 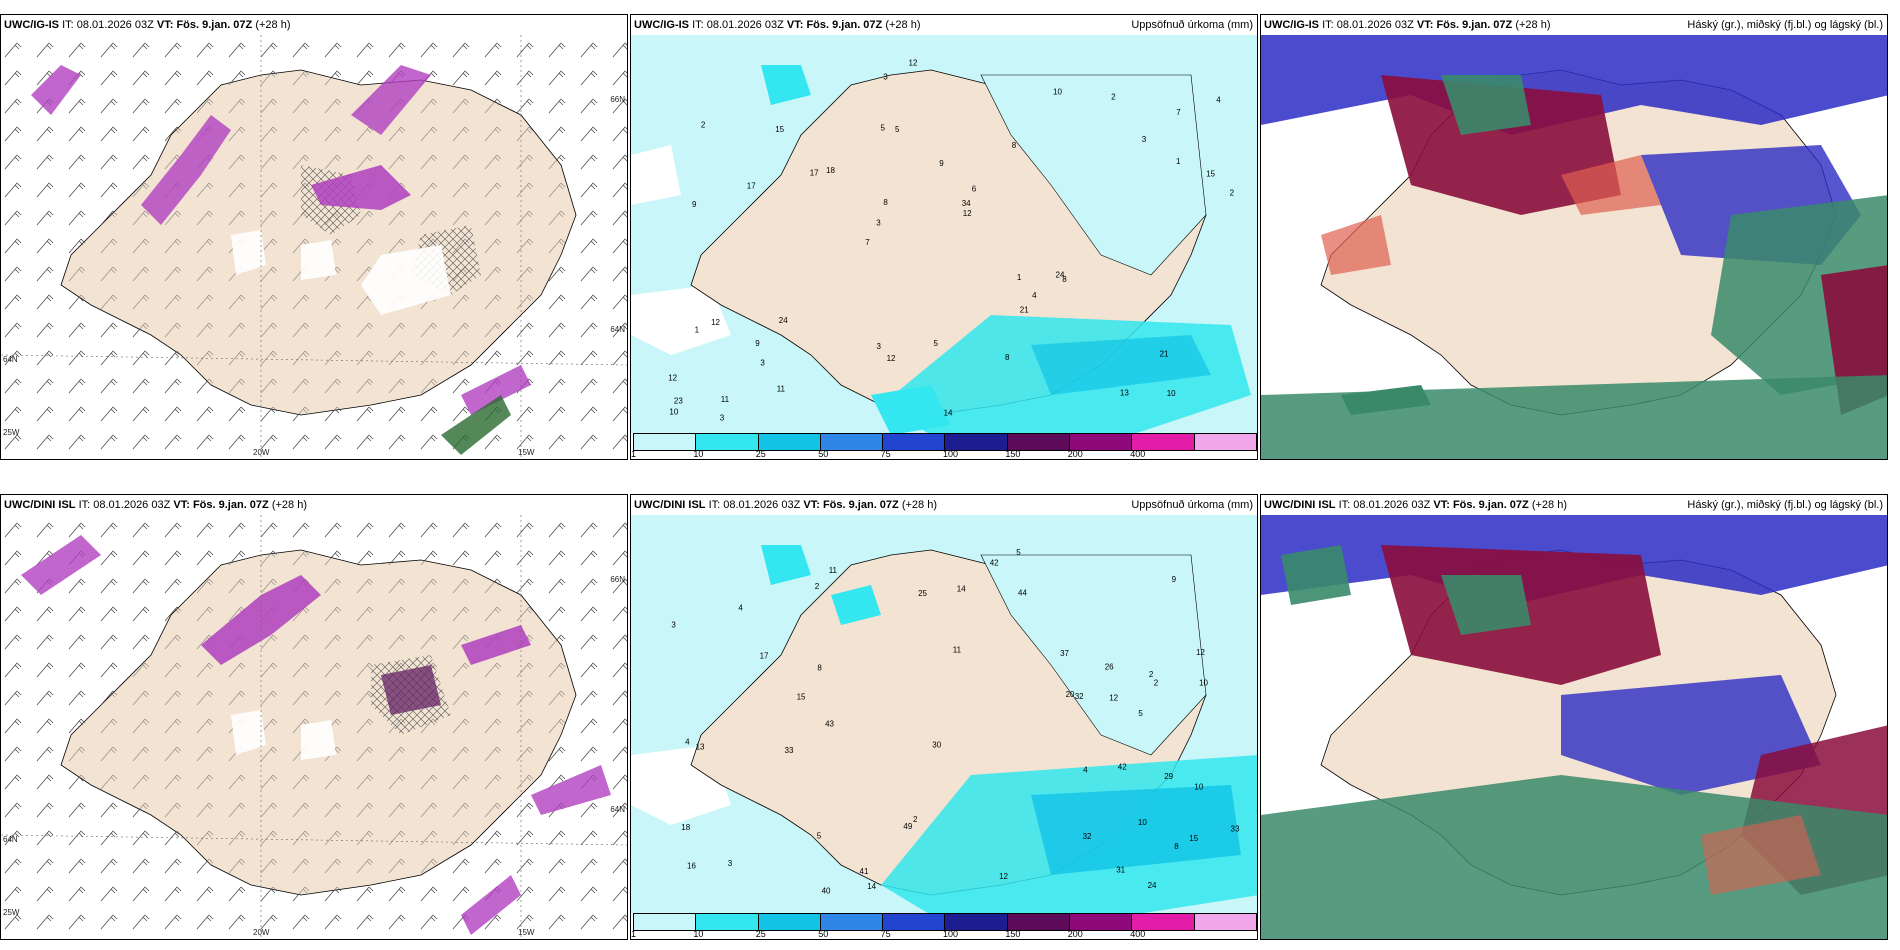 What do you see at coordinates (261, 452) in the screenshot?
I see `axis-label-lon: 20W` at bounding box center [261, 452].